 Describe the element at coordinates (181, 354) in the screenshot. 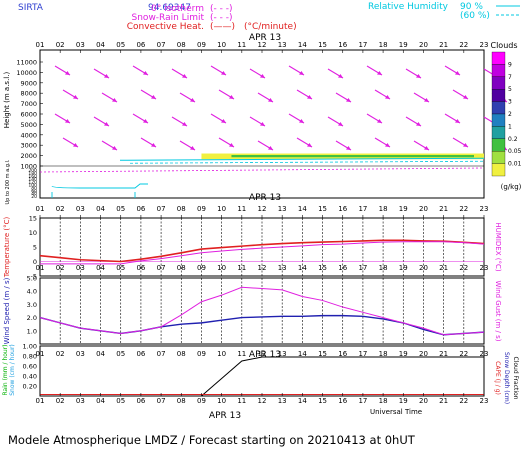

I see `hour-tick-label: 08` at that location.